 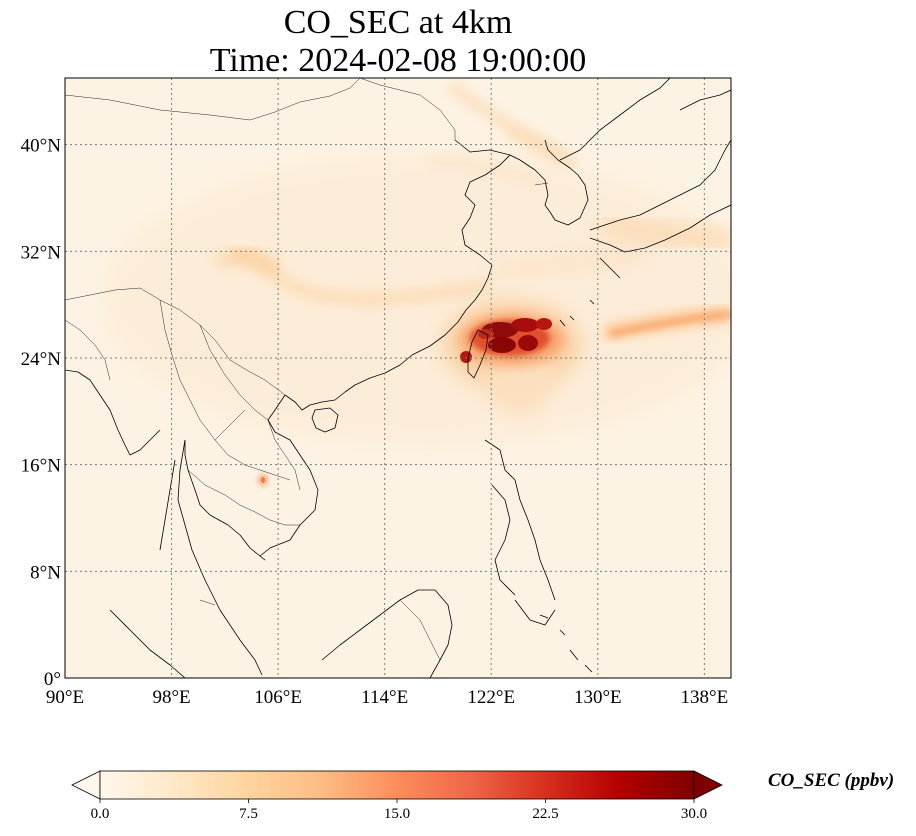 What do you see at coordinates (86, 785) in the screenshot?
I see `colorbar-extend-min` at bounding box center [86, 785].